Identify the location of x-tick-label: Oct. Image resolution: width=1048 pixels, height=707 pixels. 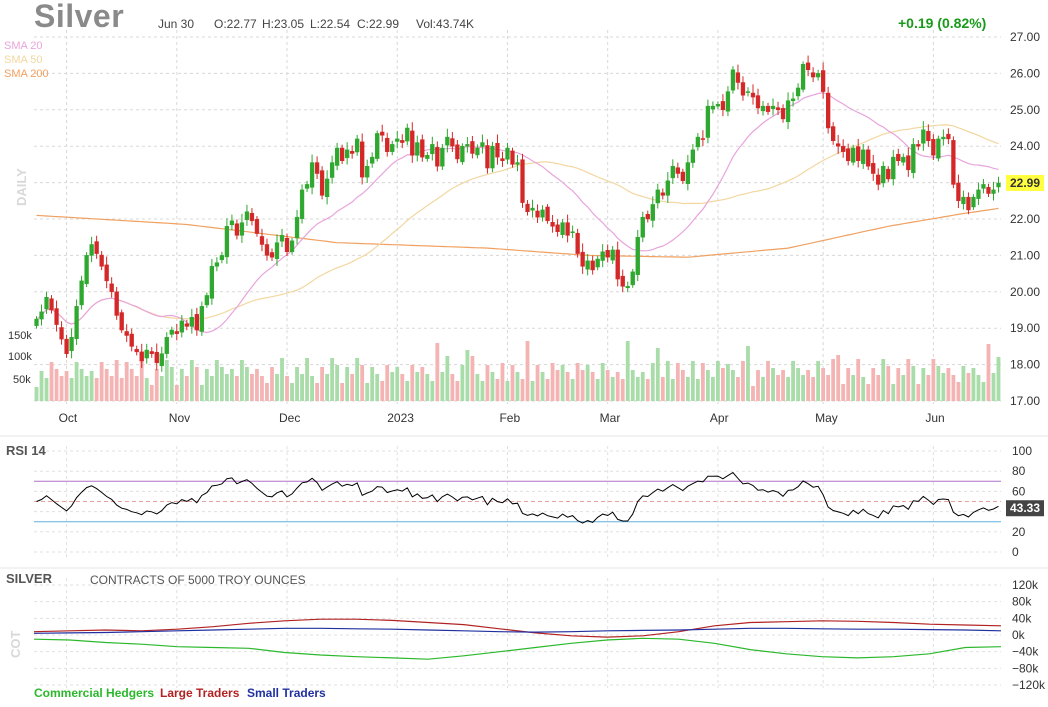
(68, 418).